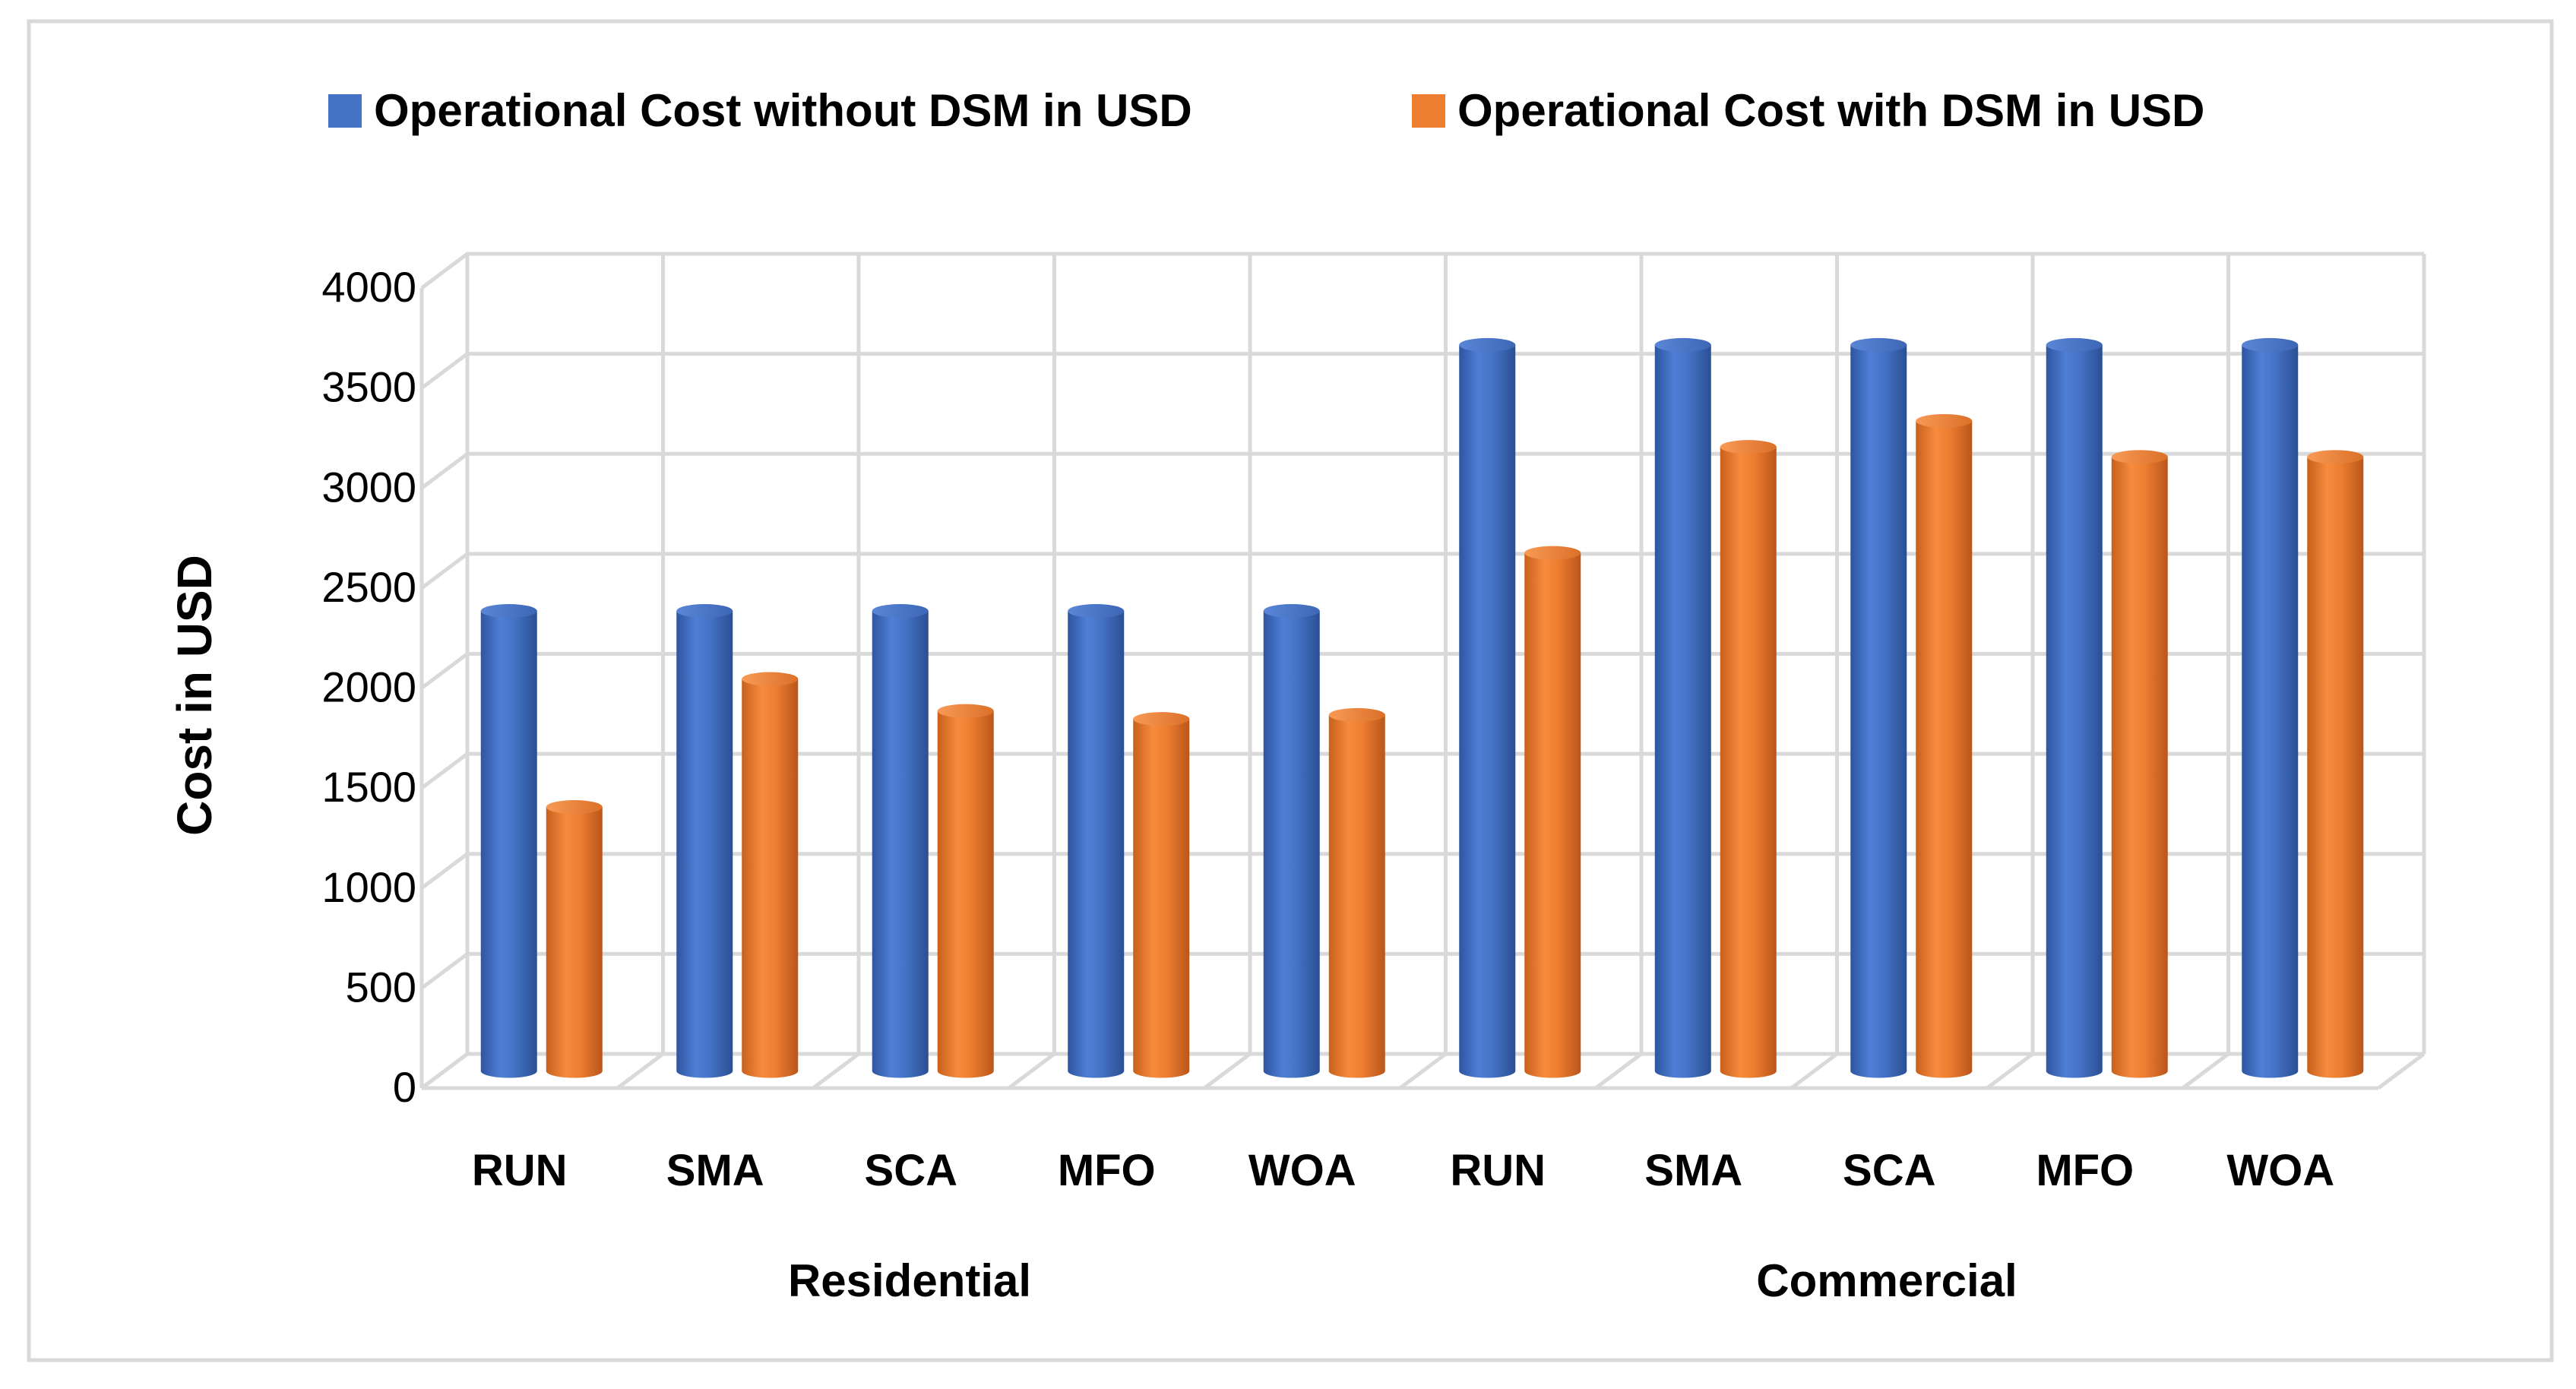 This screenshot has width=2576, height=1389. What do you see at coordinates (368, 587) in the screenshot?
I see `y-tick-label: 2500` at bounding box center [368, 587].